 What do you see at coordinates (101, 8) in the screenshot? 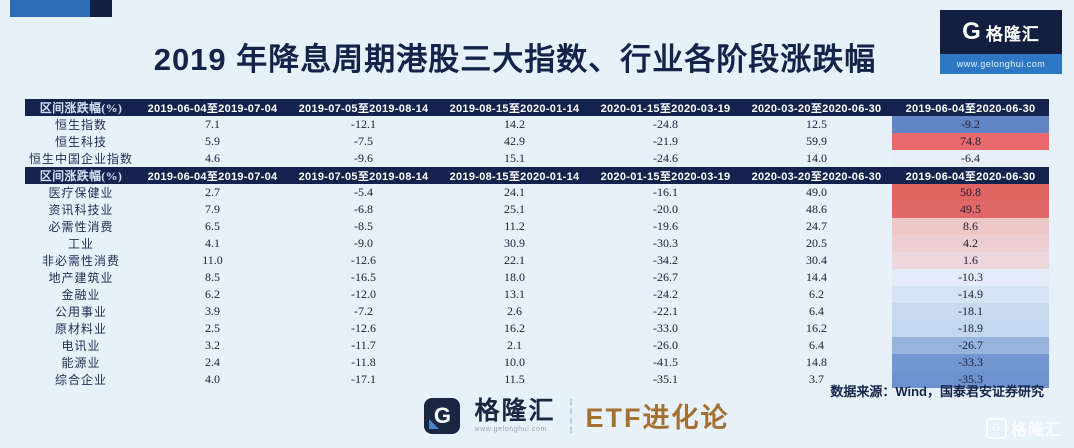
I see `decor-navy-bar` at bounding box center [101, 8].